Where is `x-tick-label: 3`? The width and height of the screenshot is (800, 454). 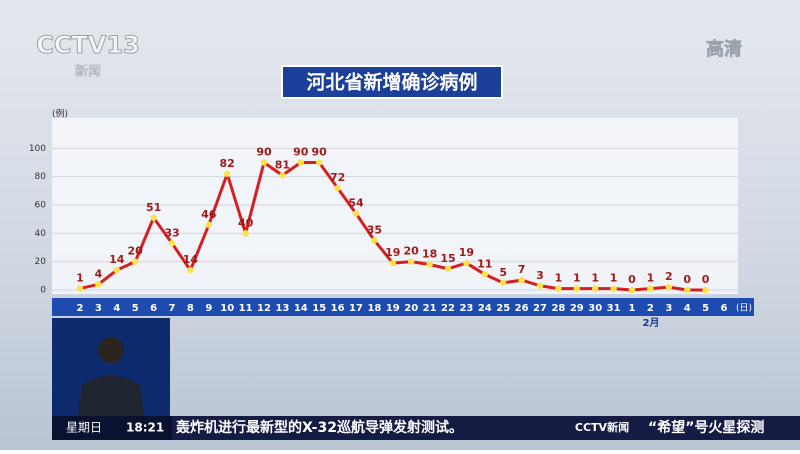 x-tick-label: 3 is located at coordinates (668, 308).